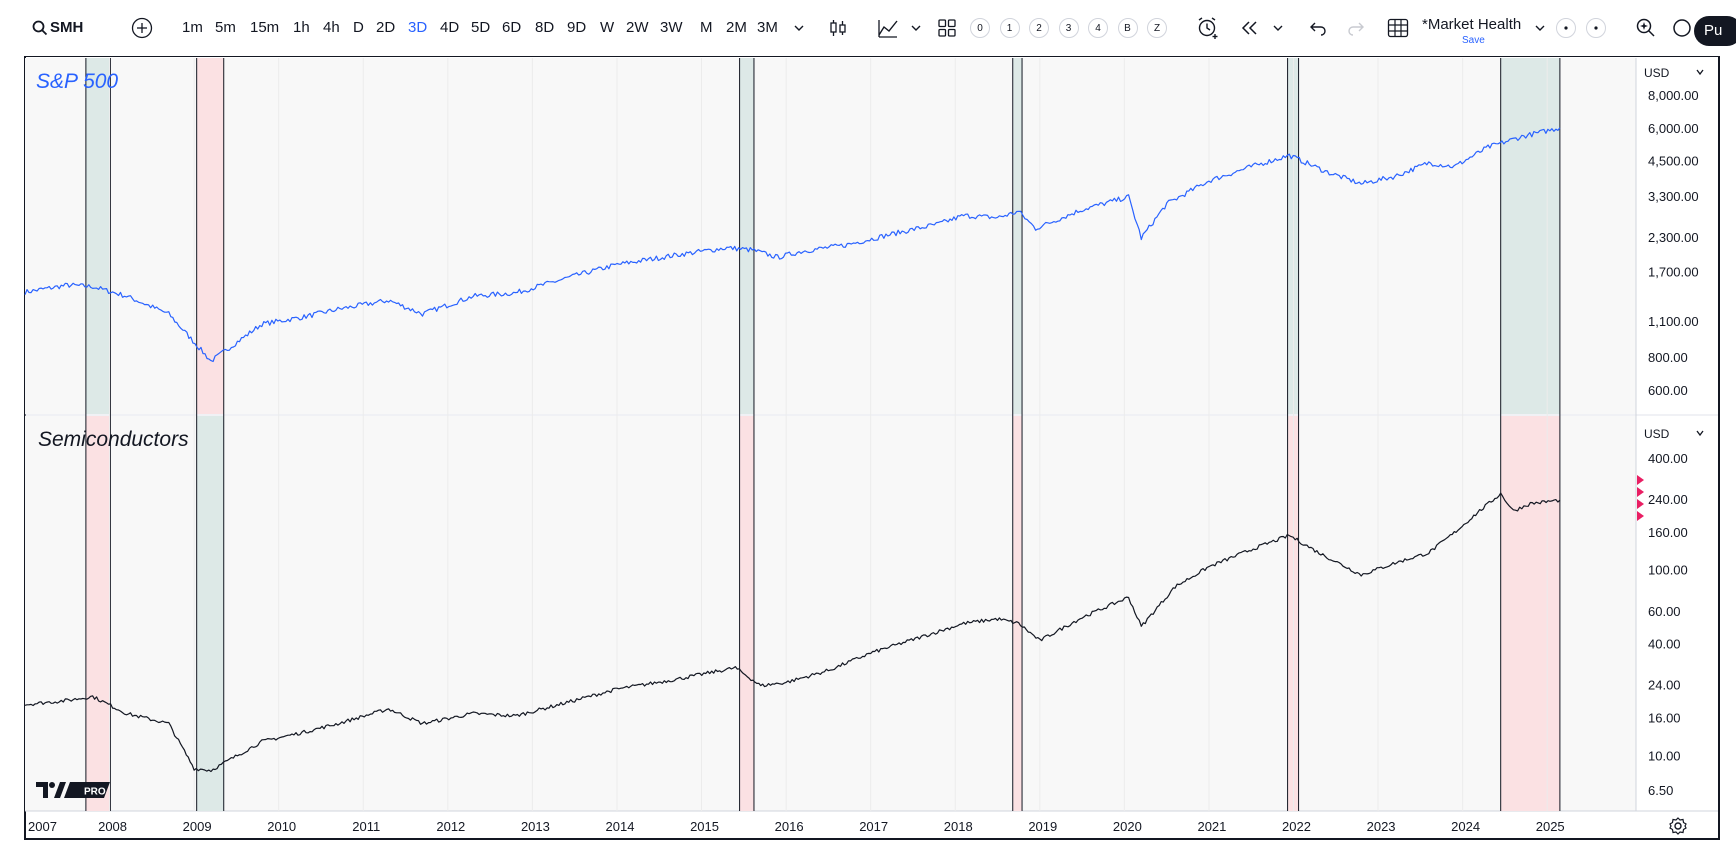 The width and height of the screenshot is (1736, 860). Describe the element at coordinates (1640, 498) in the screenshot. I see `price-markers` at that location.